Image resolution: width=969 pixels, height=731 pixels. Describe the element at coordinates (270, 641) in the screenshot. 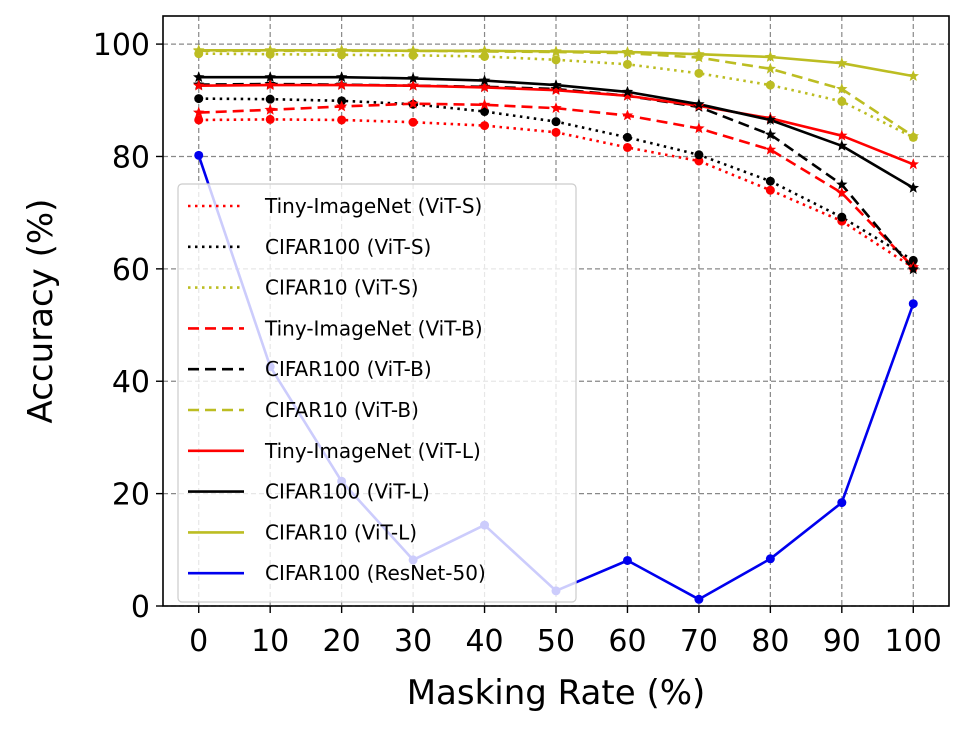

I see `x-tick-label: 10` at that location.